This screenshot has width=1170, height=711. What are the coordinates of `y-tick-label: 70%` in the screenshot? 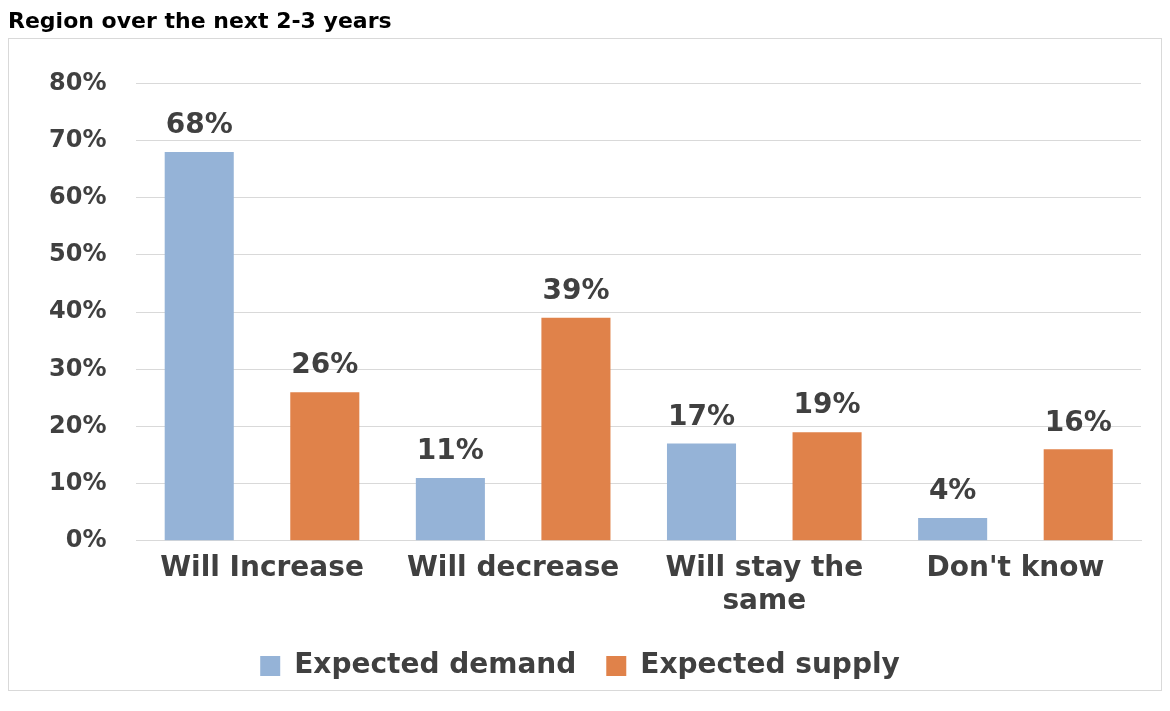 It's located at (77, 138).